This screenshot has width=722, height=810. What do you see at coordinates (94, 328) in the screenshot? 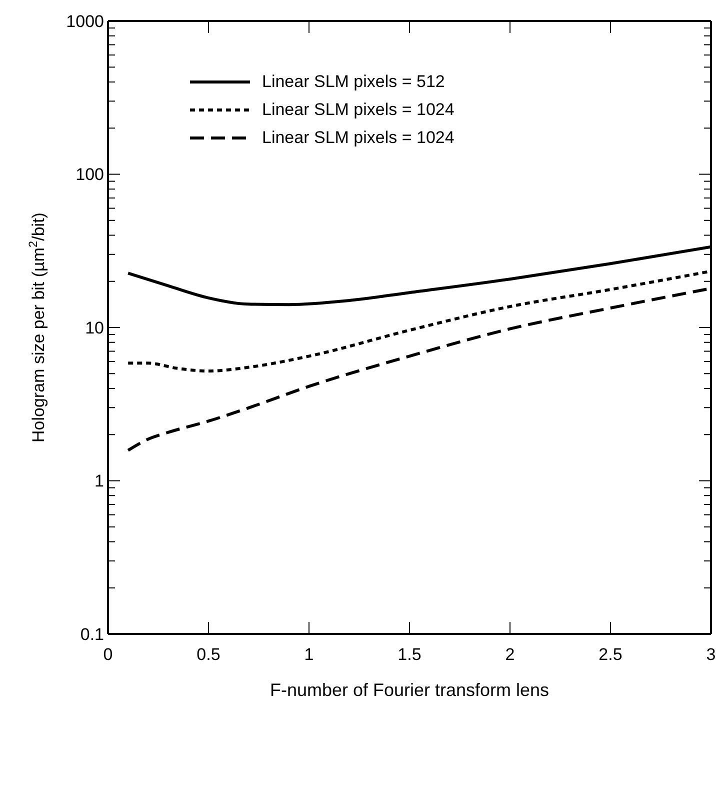
I see `y-tick-label: 10` at bounding box center [94, 328].